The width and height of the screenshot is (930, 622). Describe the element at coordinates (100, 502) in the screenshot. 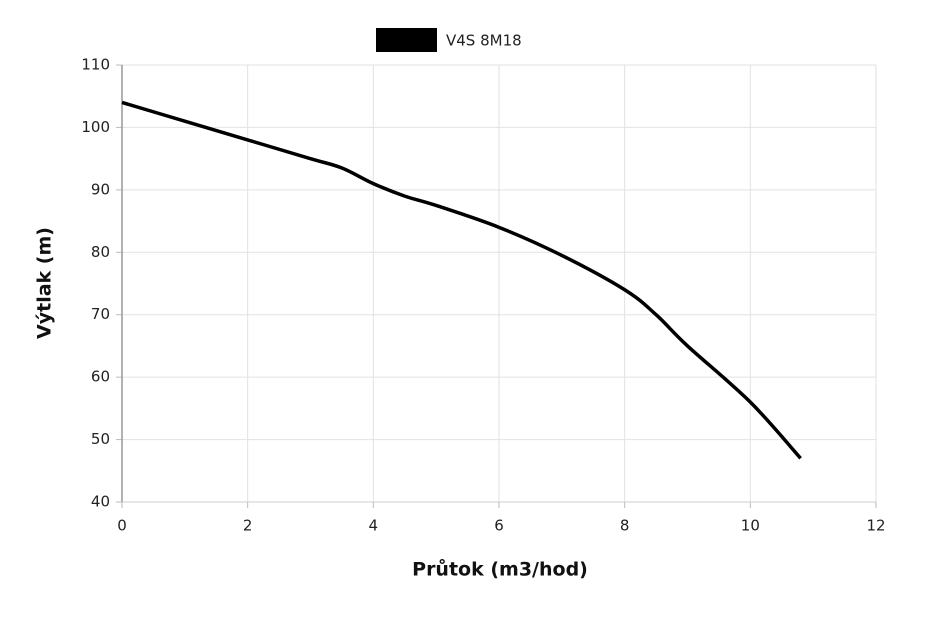

I see `y-tick-label: 40` at that location.